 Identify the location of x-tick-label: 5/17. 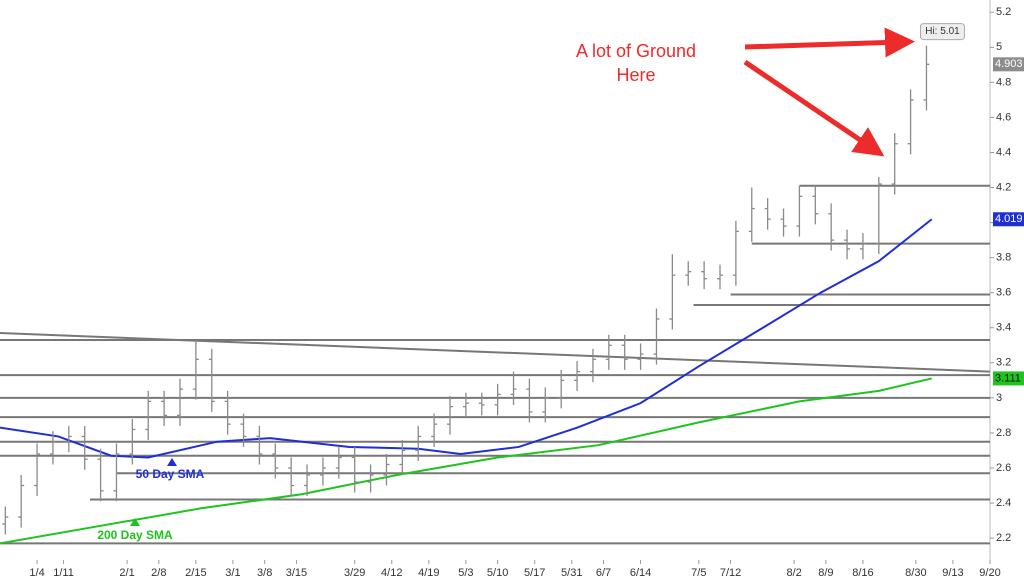
(534, 573).